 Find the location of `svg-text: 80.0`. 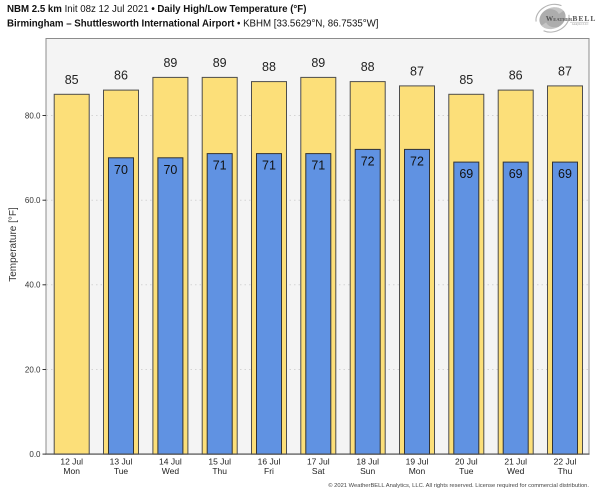

svg-text: 80.0 is located at coordinates (33, 115).